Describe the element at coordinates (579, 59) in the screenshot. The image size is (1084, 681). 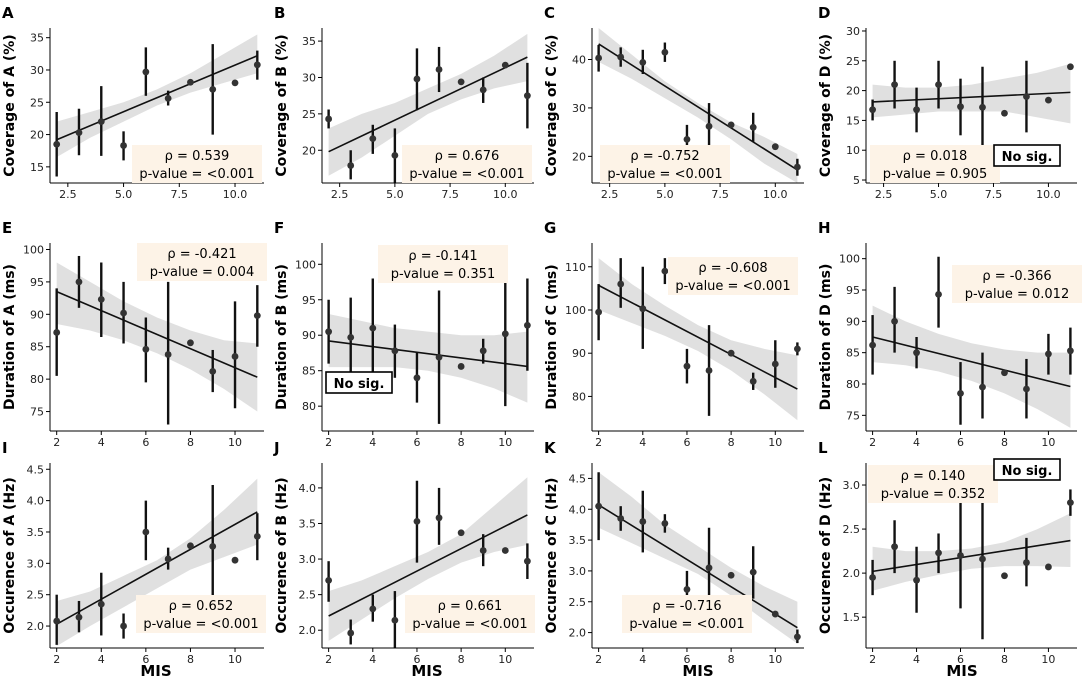
I see `y-tick-label: 40` at that location.